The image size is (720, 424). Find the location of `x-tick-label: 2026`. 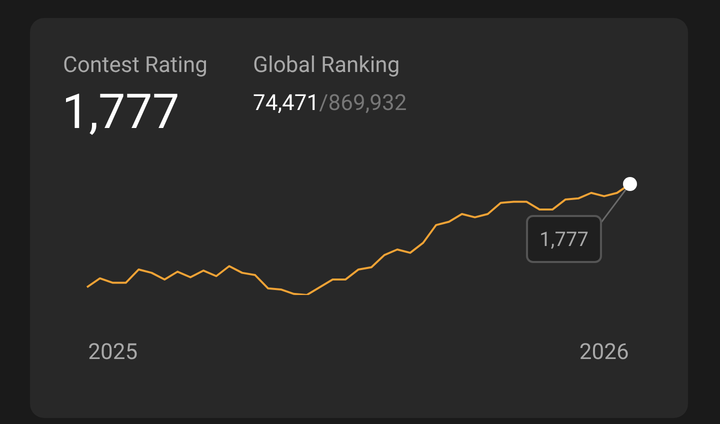

x-tick-label: 2026 is located at coordinates (604, 352).